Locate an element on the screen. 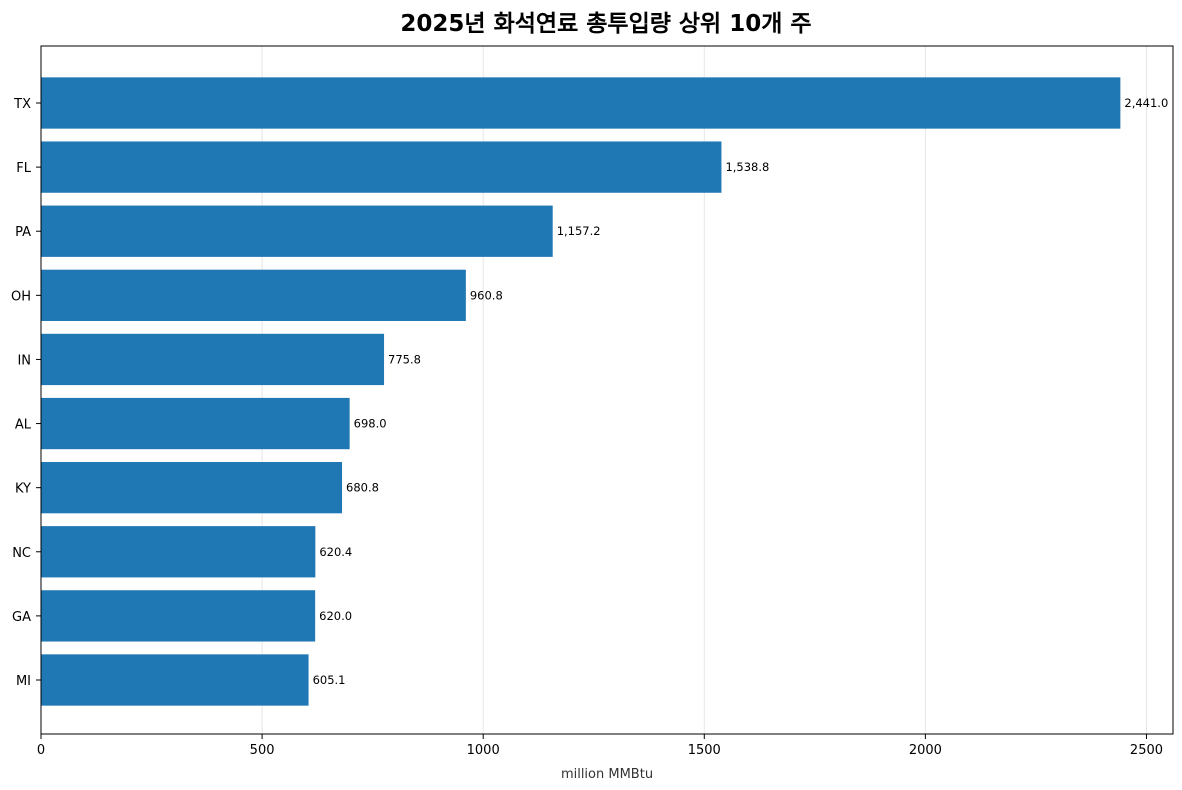 The width and height of the screenshot is (1182, 790). y-tick-label-nc: NC is located at coordinates (21, 553).